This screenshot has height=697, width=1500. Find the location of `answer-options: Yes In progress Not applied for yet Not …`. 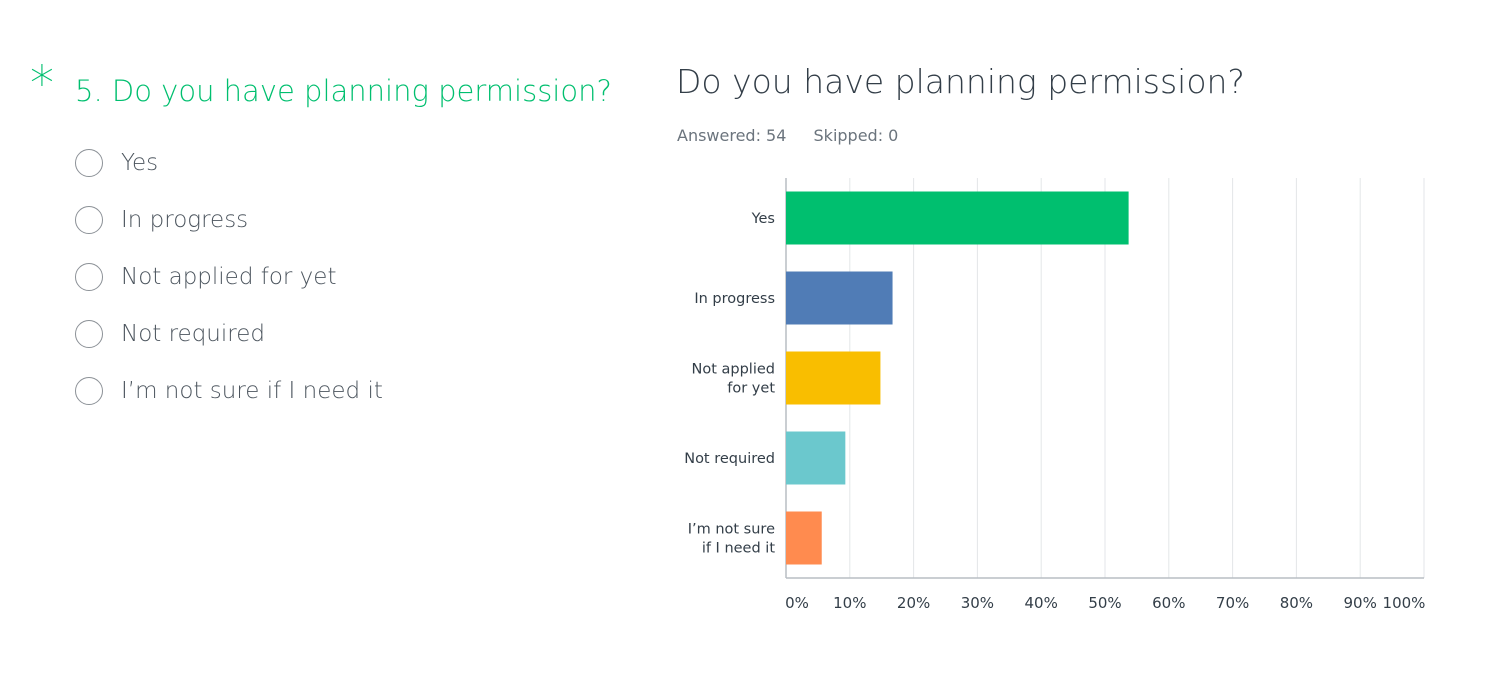

answer-options: Yes In progress Not applied for yet Not … is located at coordinates (229, 276).